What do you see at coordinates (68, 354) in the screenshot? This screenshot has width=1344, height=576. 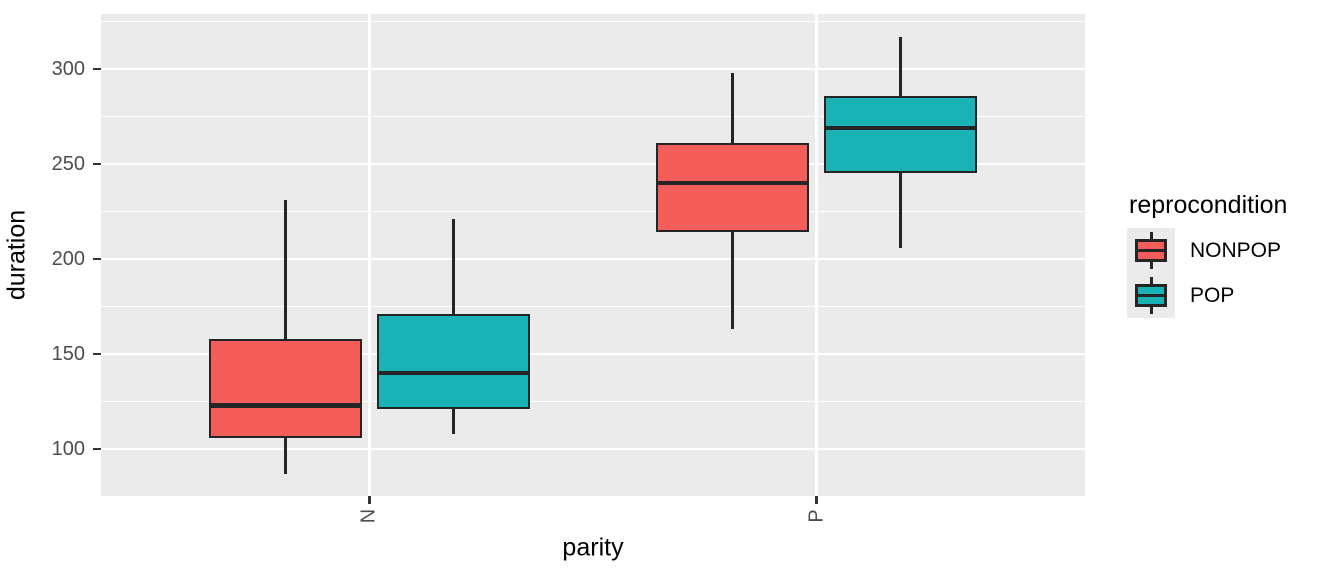 I see `y-tick-label: 150` at bounding box center [68, 354].